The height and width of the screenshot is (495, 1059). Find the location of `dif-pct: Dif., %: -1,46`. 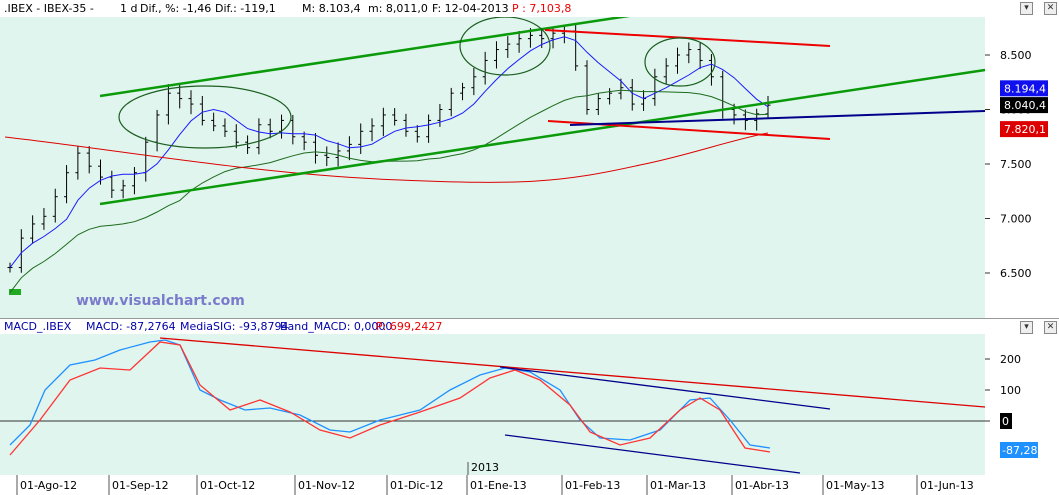

dif-pct: Dif., %: -1,46 is located at coordinates (176, 8).